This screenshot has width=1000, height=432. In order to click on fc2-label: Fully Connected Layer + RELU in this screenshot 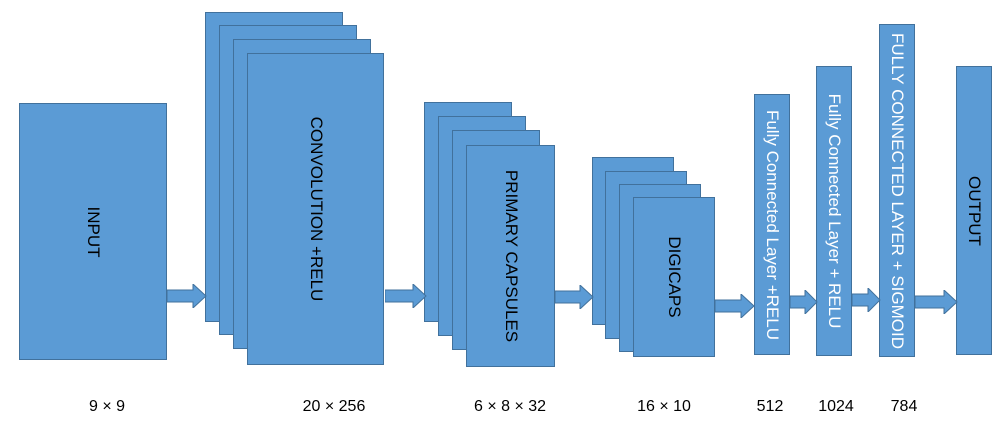, I will do `click(834, 211)`.